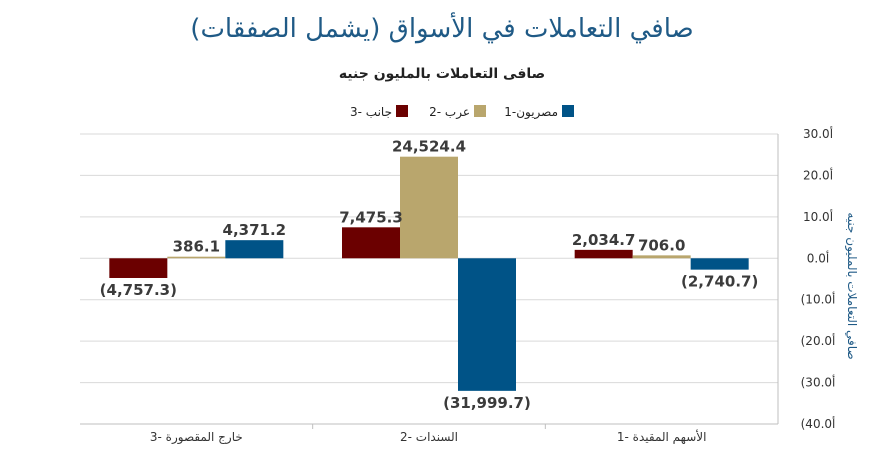 The width and height of the screenshot is (884, 472). Describe the element at coordinates (818, 216) in the screenshot. I see `y-tick-label: 10.0أ` at that location.